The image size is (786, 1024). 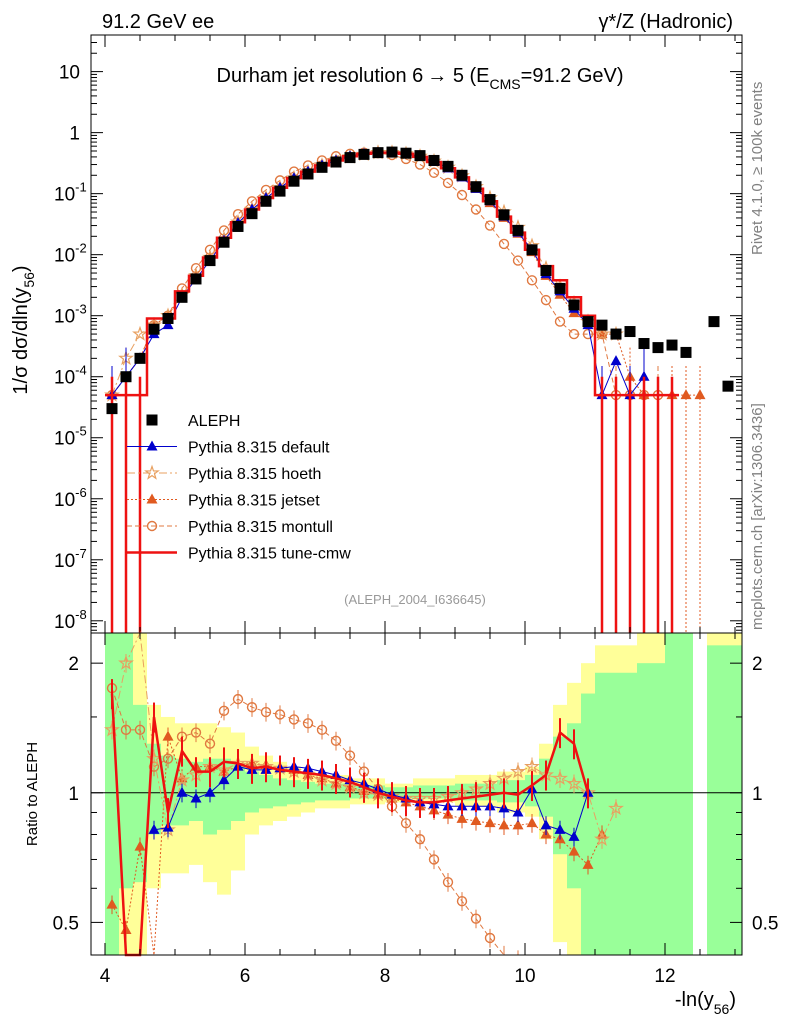 I want to click on legend-label-montull: Pythia 8.315 montull, so click(x=260, y=527).